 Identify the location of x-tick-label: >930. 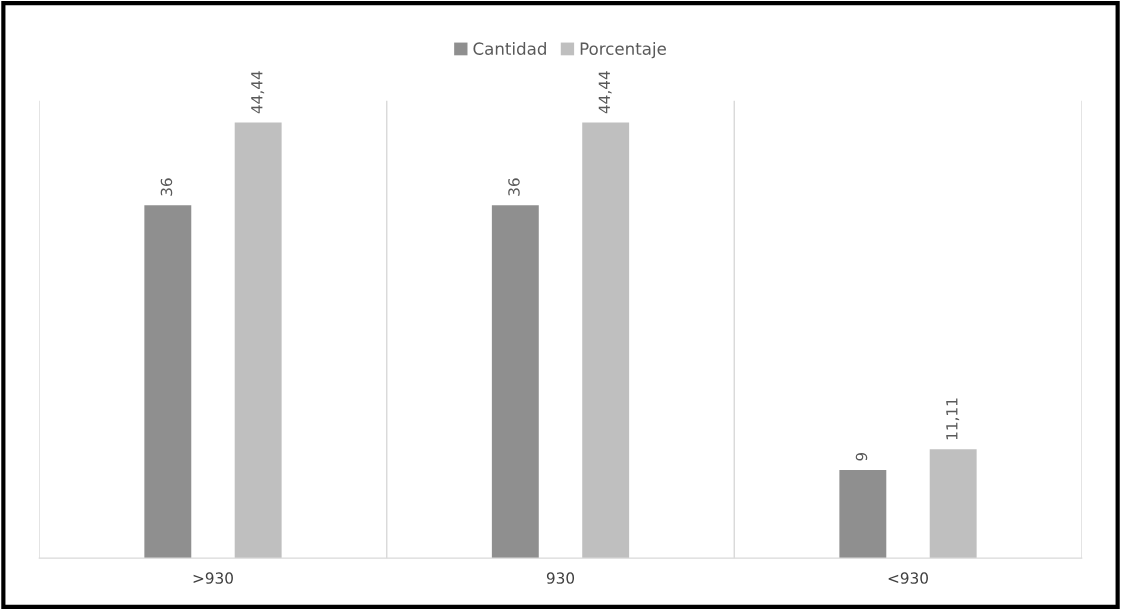
(213, 578).